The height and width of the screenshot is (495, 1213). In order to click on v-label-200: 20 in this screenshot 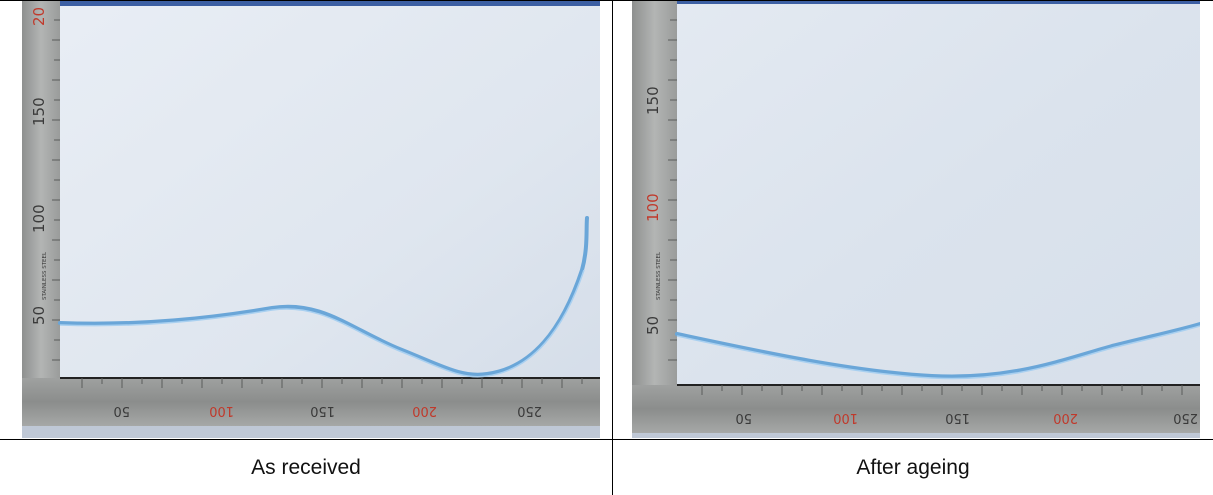, I will do `click(39, 16)`.